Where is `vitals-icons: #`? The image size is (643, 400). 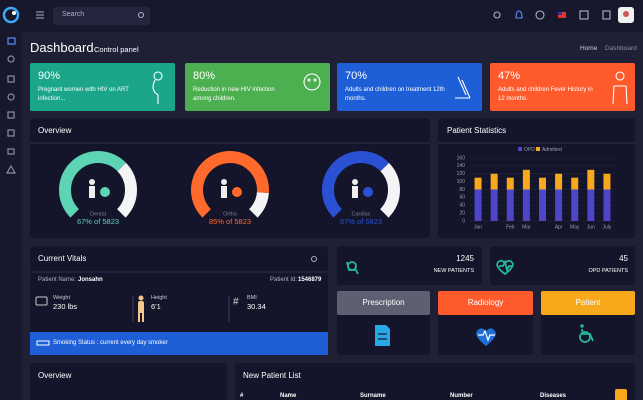
vitals-icons: # is located at coordinates (179, 301).